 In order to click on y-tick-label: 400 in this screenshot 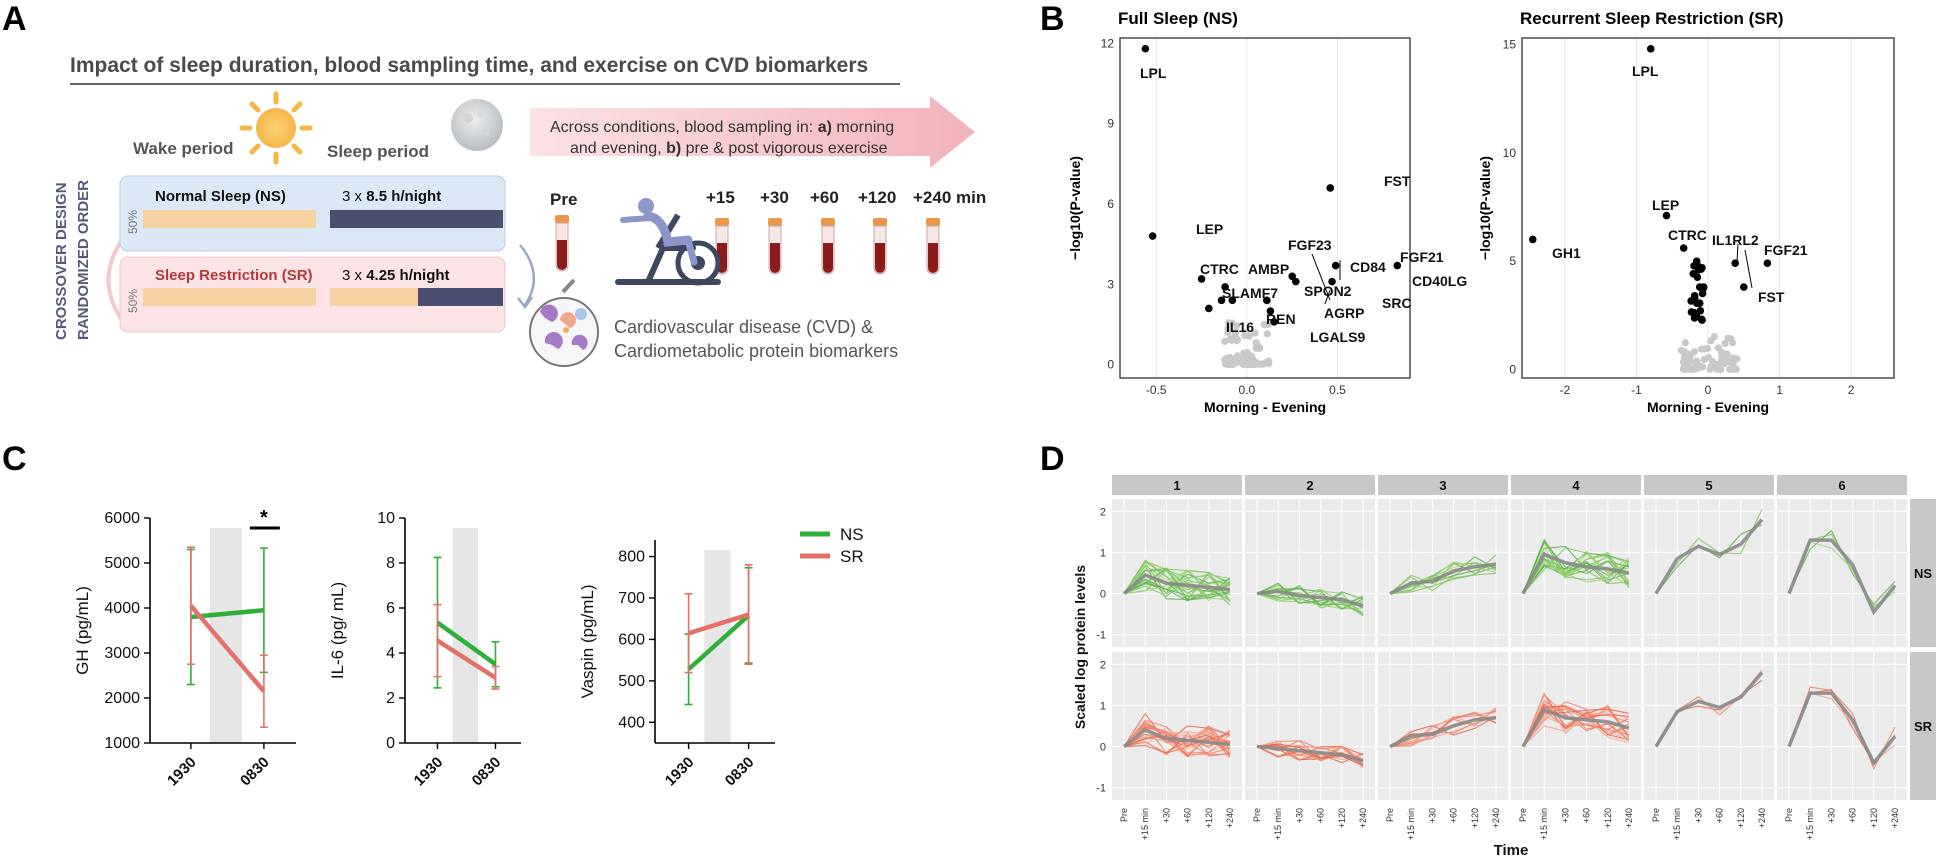, I will do `click(631, 722)`.